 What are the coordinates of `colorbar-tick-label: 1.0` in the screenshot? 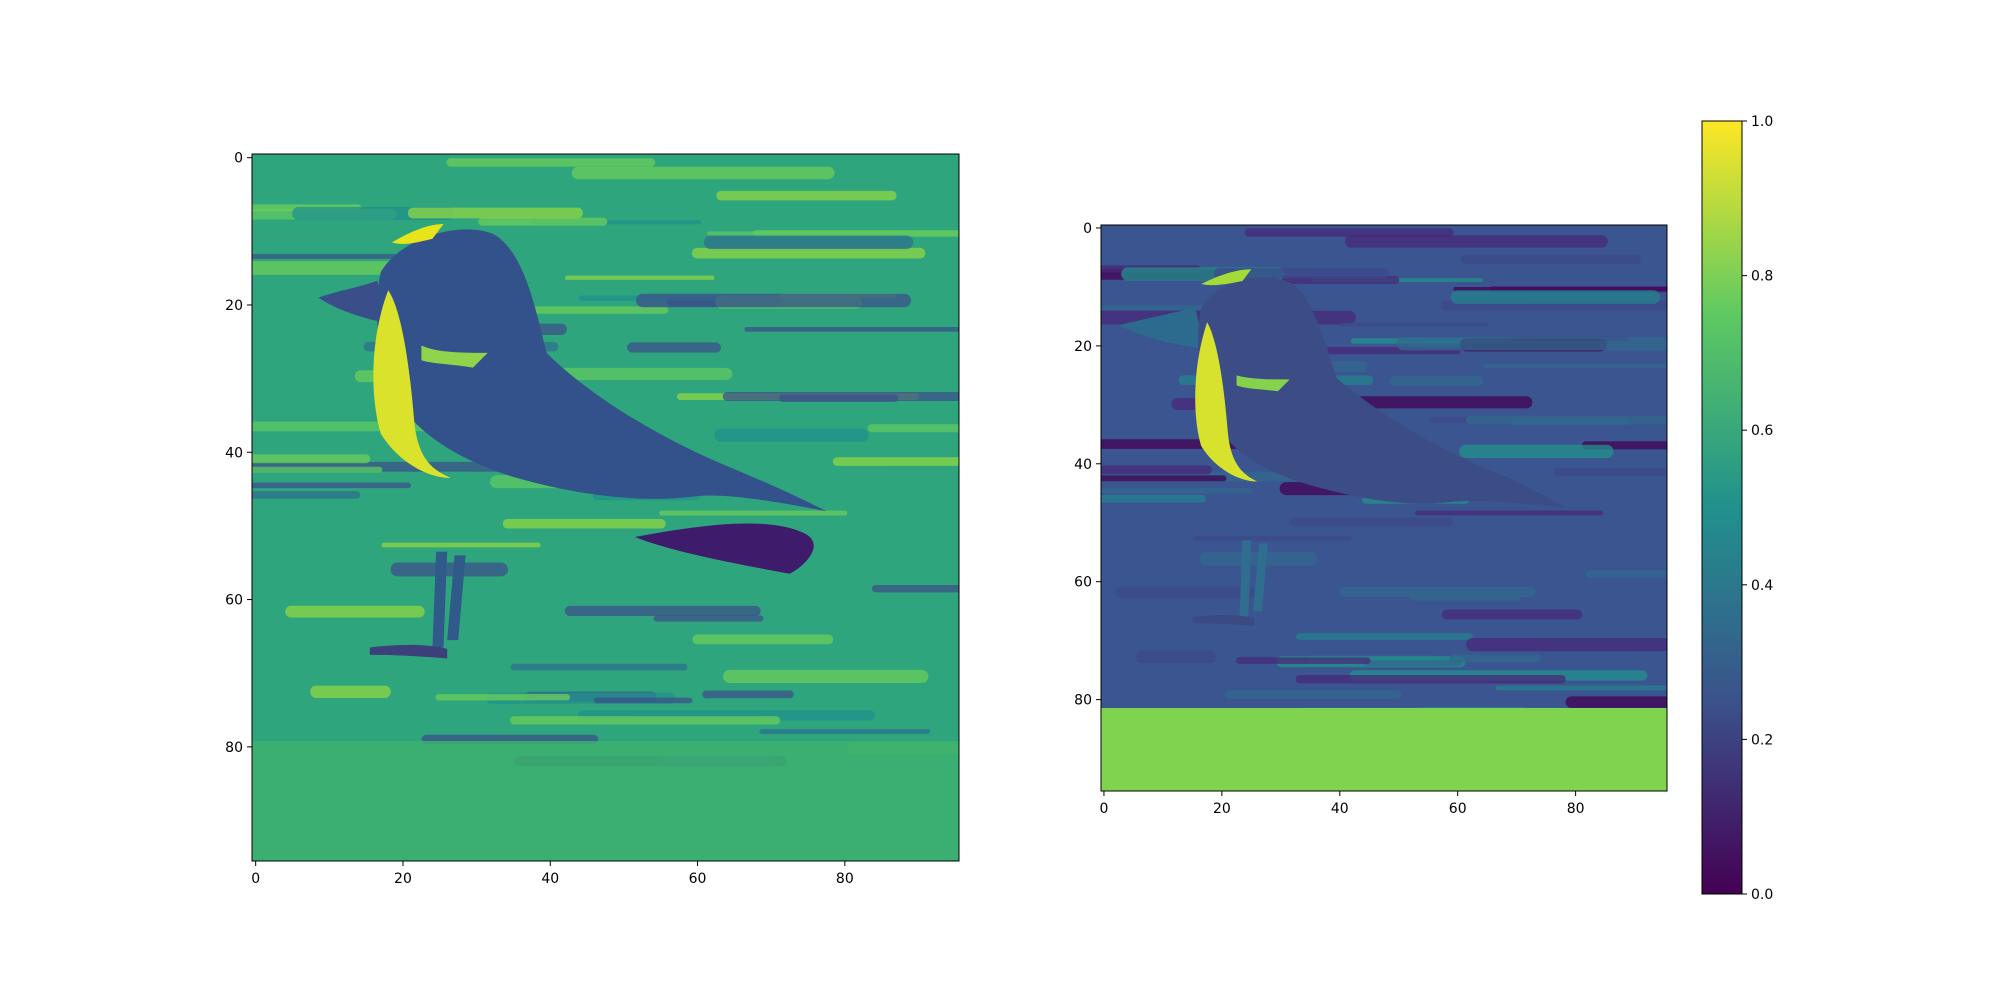 It's located at (1762, 122).